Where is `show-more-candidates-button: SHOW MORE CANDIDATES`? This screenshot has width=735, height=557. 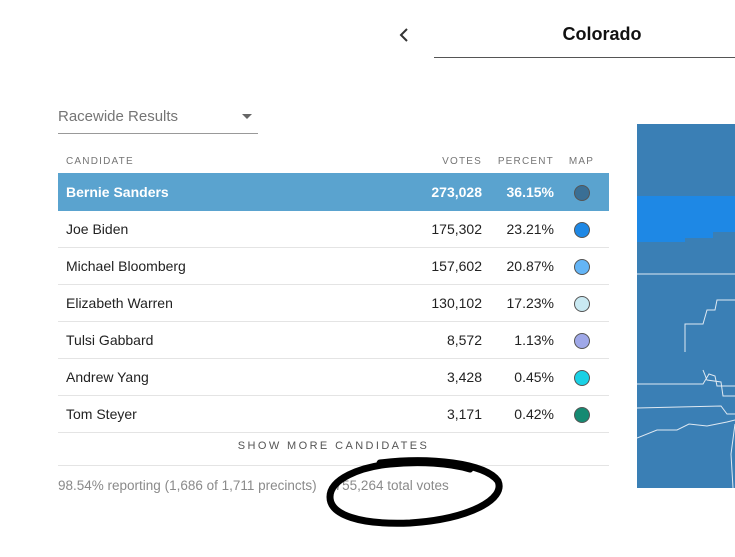 show-more-candidates-button: SHOW MORE CANDIDATES is located at coordinates (333, 446).